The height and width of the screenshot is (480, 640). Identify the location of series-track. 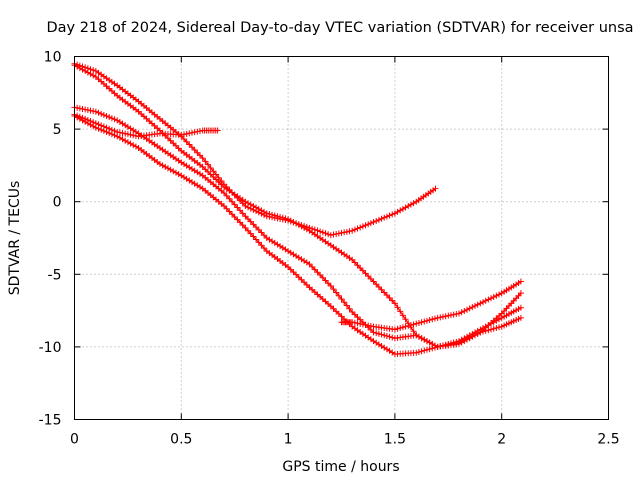
(431, 305).